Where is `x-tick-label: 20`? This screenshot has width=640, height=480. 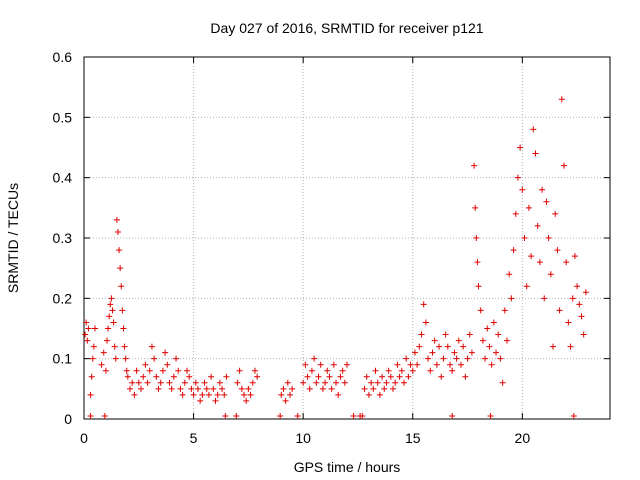
x-tick-label: 20 is located at coordinates (523, 438).